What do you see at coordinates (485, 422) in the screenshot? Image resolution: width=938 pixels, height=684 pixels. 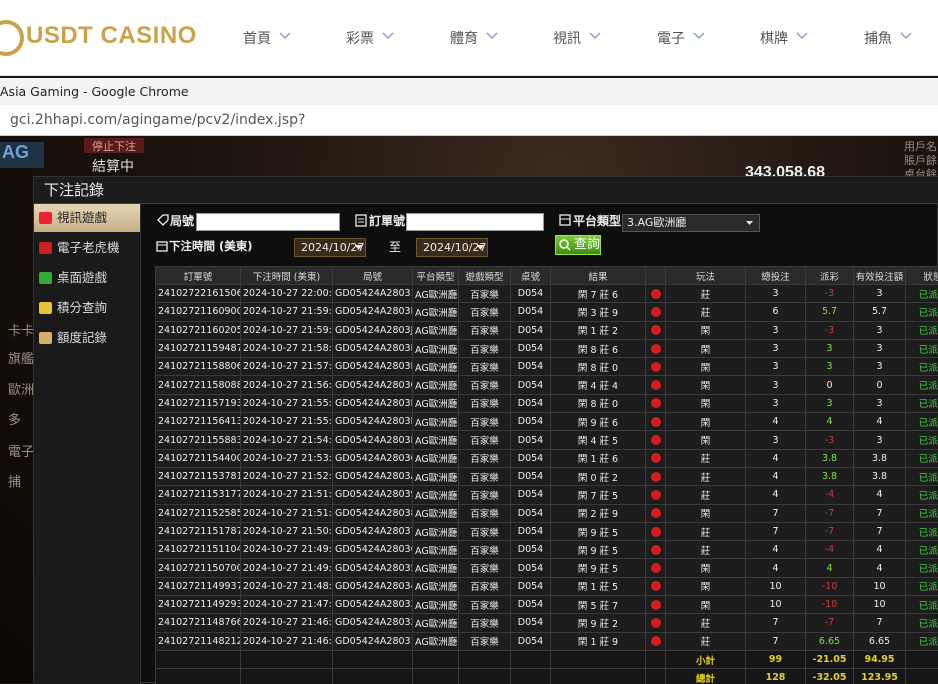 I see `cell: 百家樂` at bounding box center [485, 422].